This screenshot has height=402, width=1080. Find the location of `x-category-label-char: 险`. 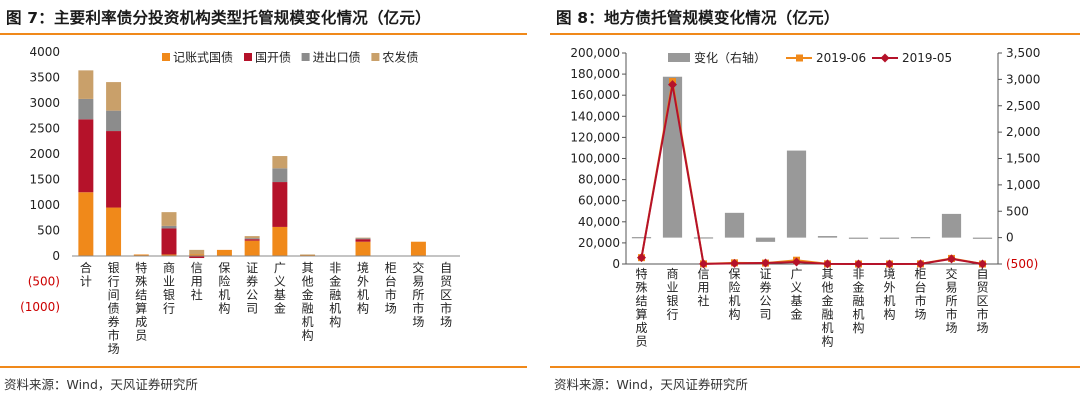

x-category-label-char: 险 is located at coordinates (734, 287).